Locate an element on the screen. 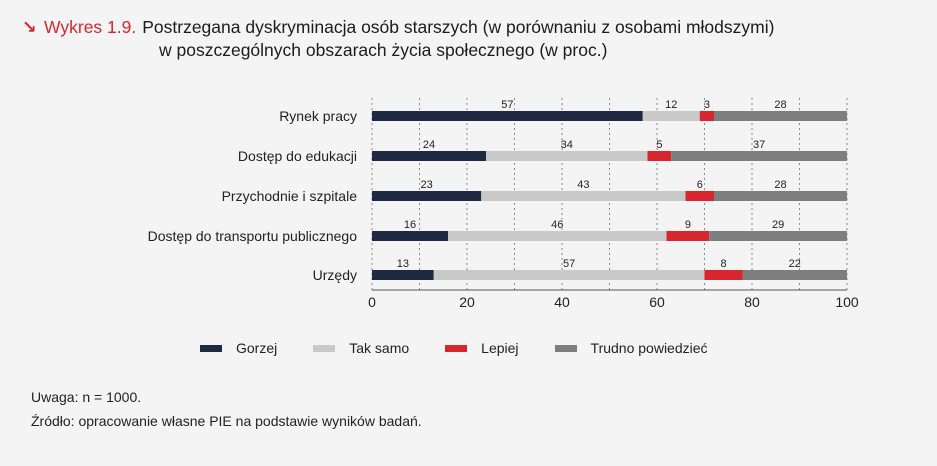 The height and width of the screenshot is (466, 937). data-label: 3 is located at coordinates (707, 105).